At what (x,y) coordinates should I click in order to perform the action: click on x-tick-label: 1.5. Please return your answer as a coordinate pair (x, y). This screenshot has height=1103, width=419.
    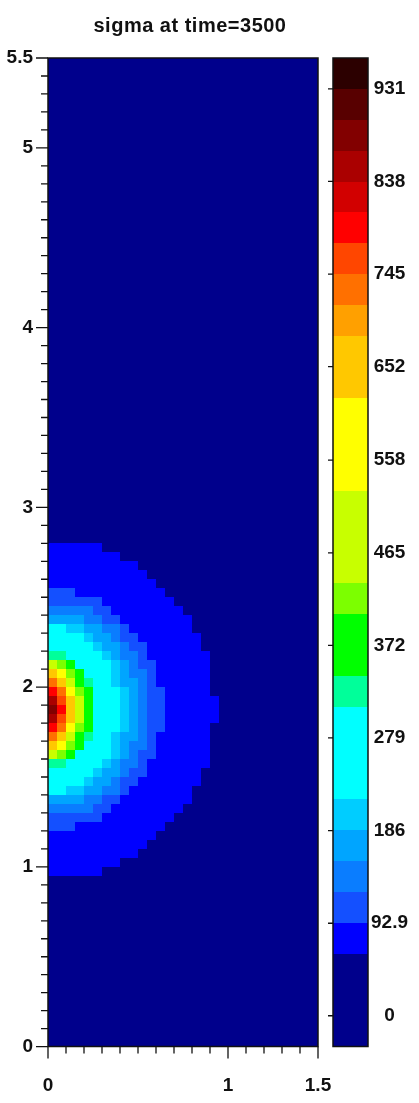
    Looking at the image, I should click on (318, 1085).